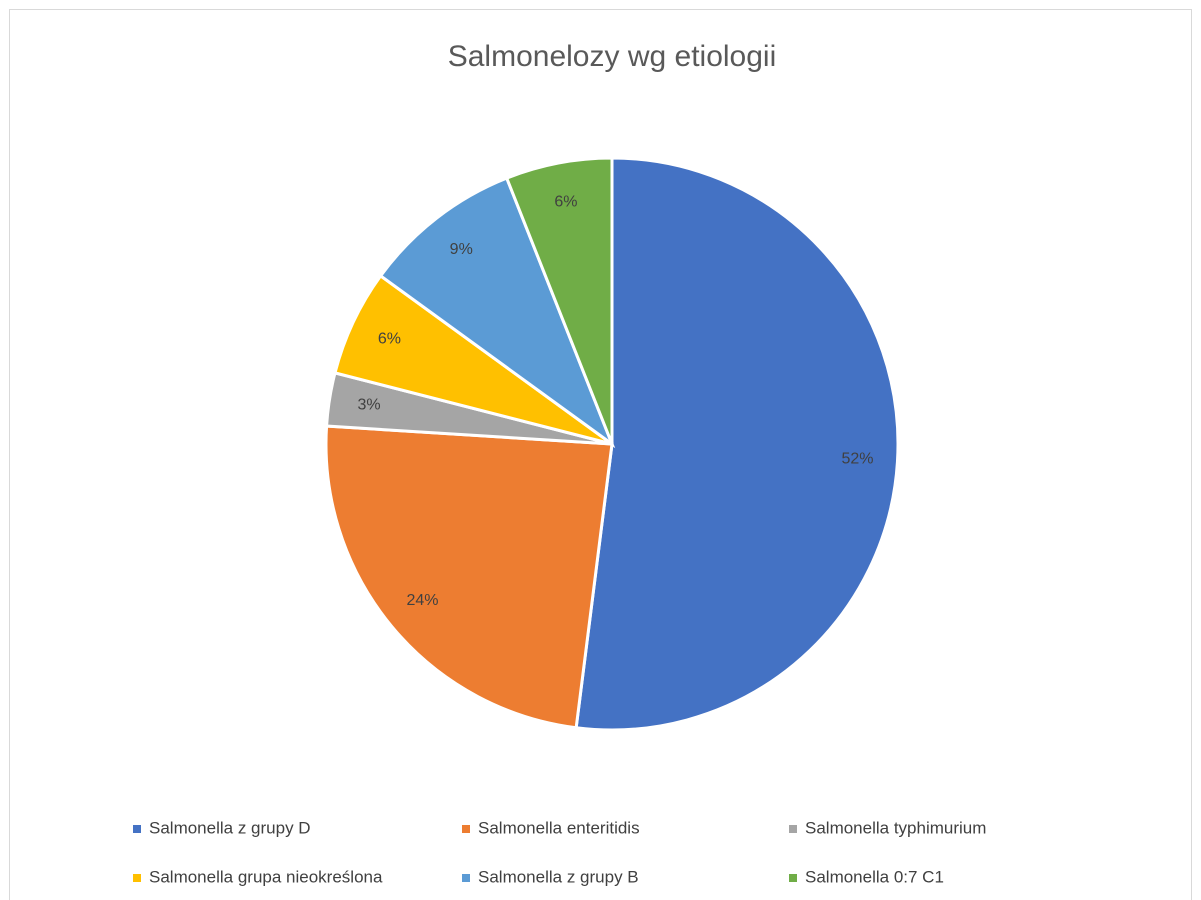 The image size is (1201, 900). What do you see at coordinates (369, 405) in the screenshot?
I see `data-label: 3%` at bounding box center [369, 405].